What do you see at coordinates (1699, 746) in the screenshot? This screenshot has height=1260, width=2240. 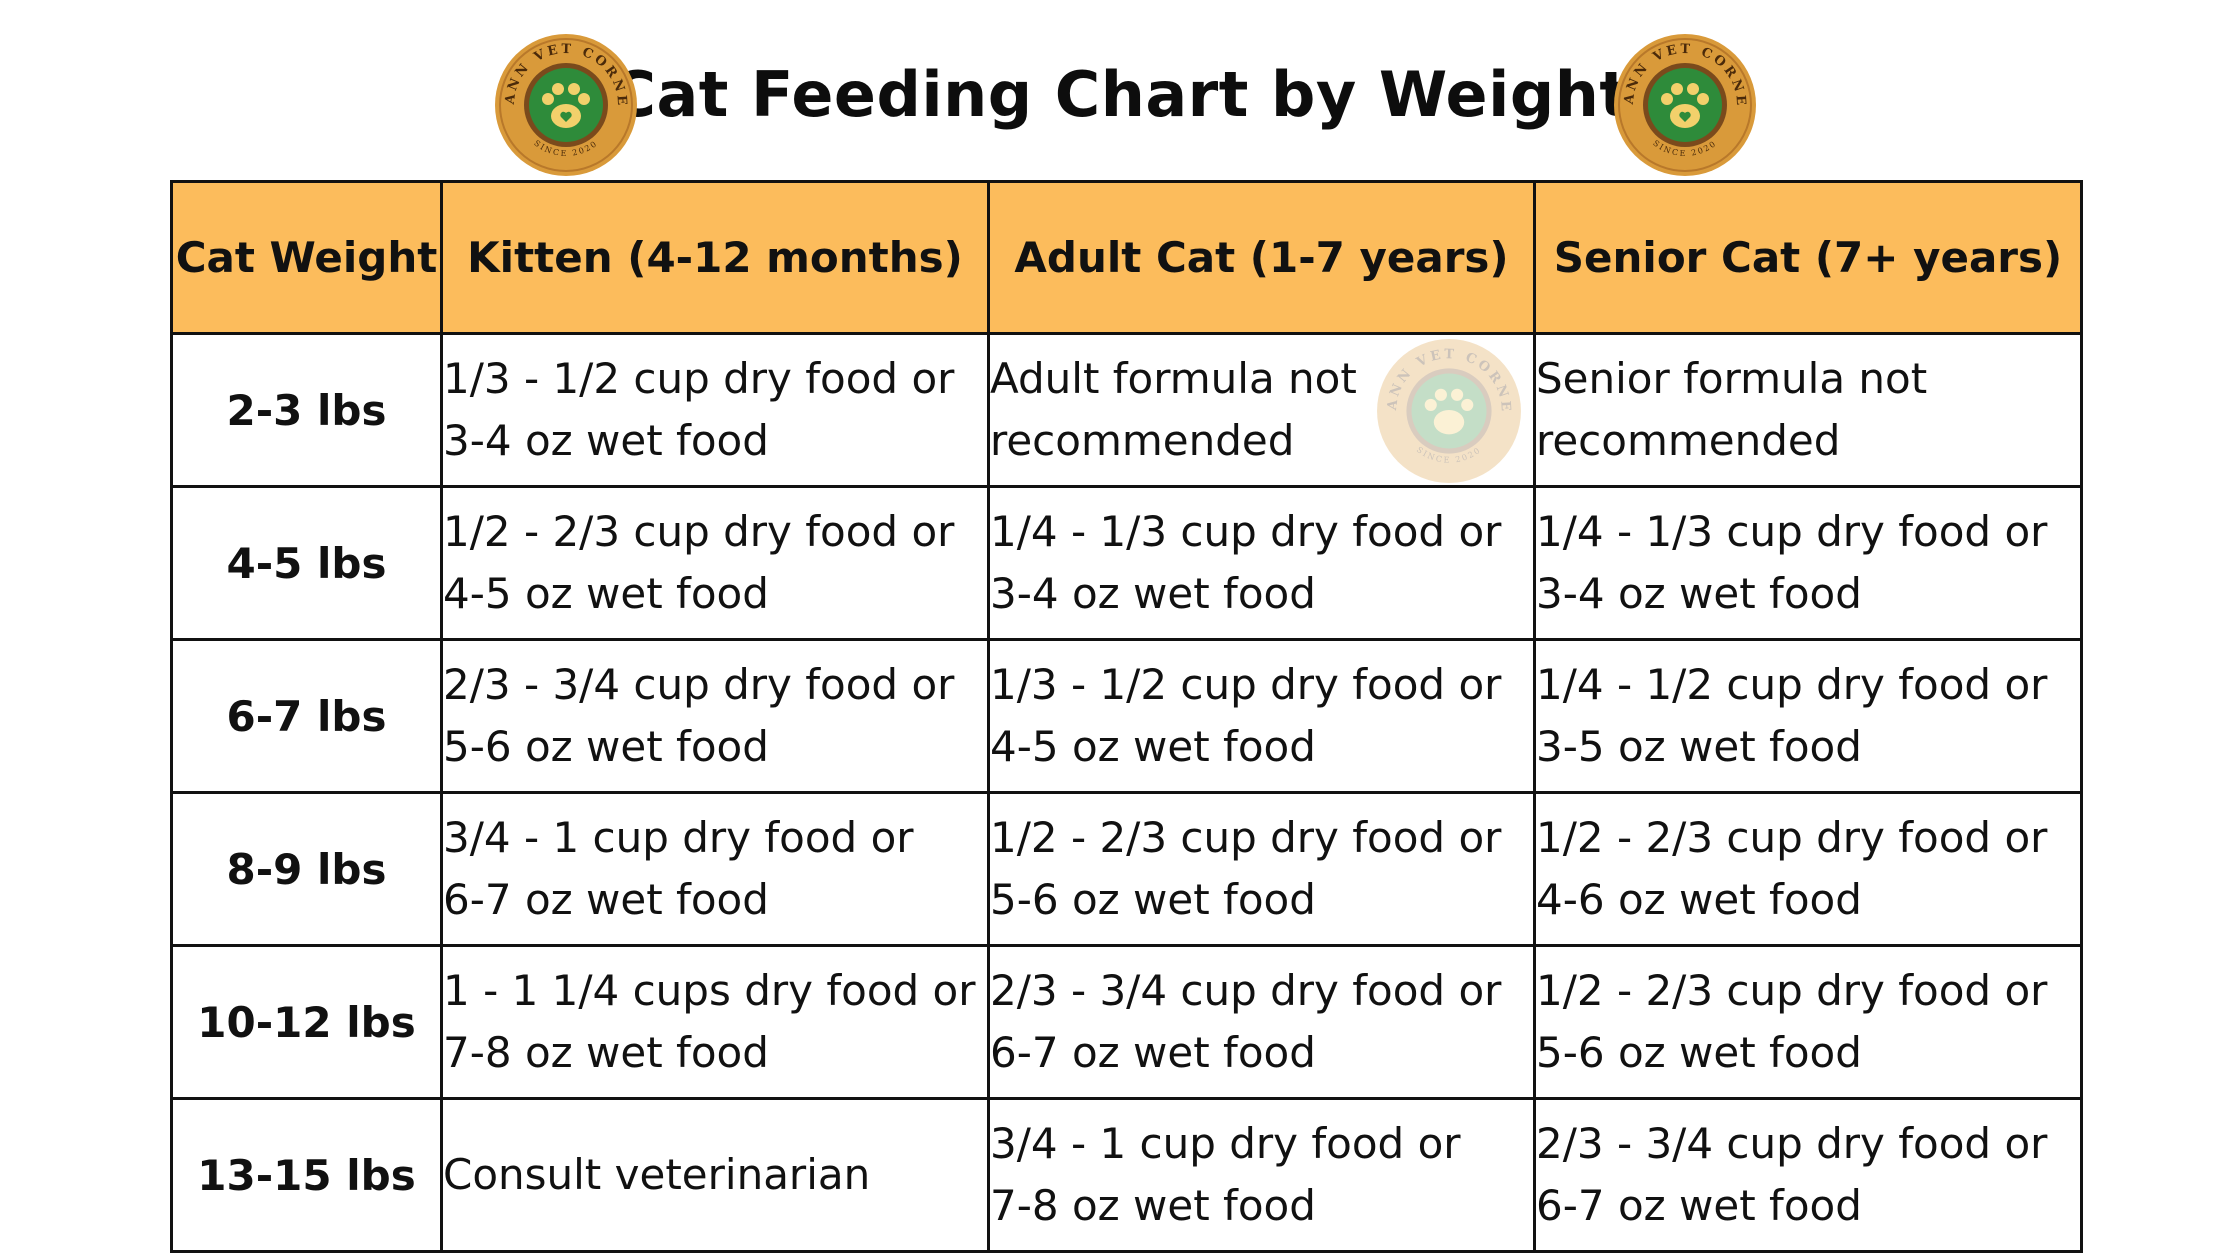 I see `cell-text-line: 3-5 oz wet food` at bounding box center [1699, 746].